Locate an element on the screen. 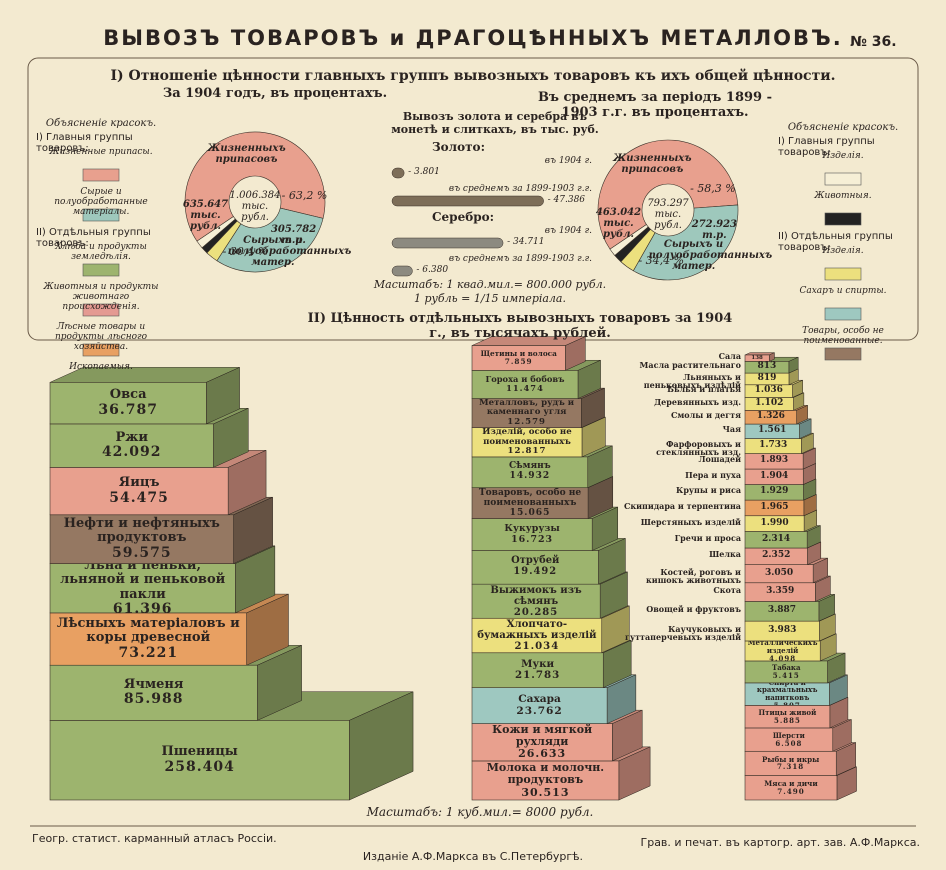  block-label: Овса 36.787 is located at coordinates (128, 403).